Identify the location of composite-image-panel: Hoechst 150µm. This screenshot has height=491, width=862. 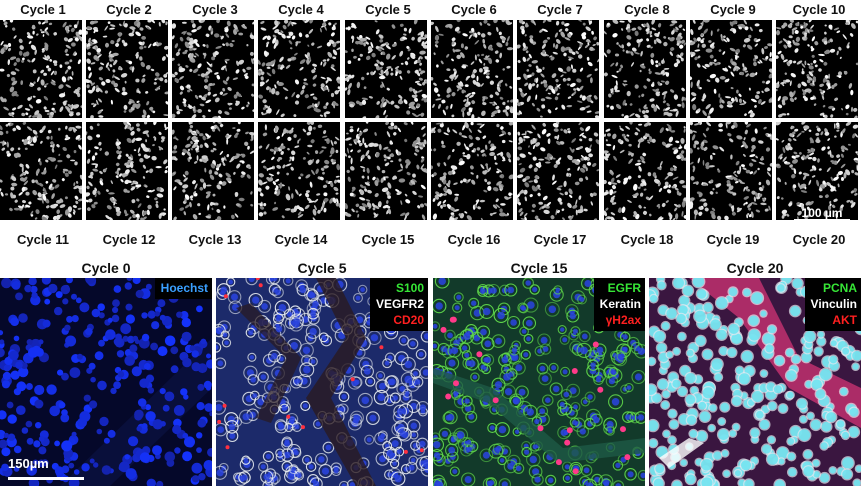
(106, 382).